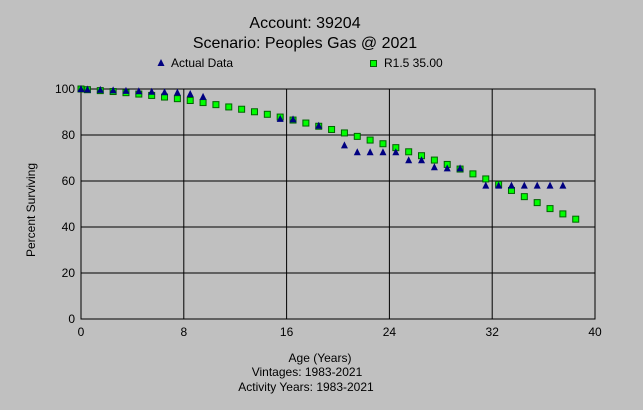 The image size is (643, 410). Describe the element at coordinates (320, 358) in the screenshot. I see `x-axis-label: Age (Years)` at that location.